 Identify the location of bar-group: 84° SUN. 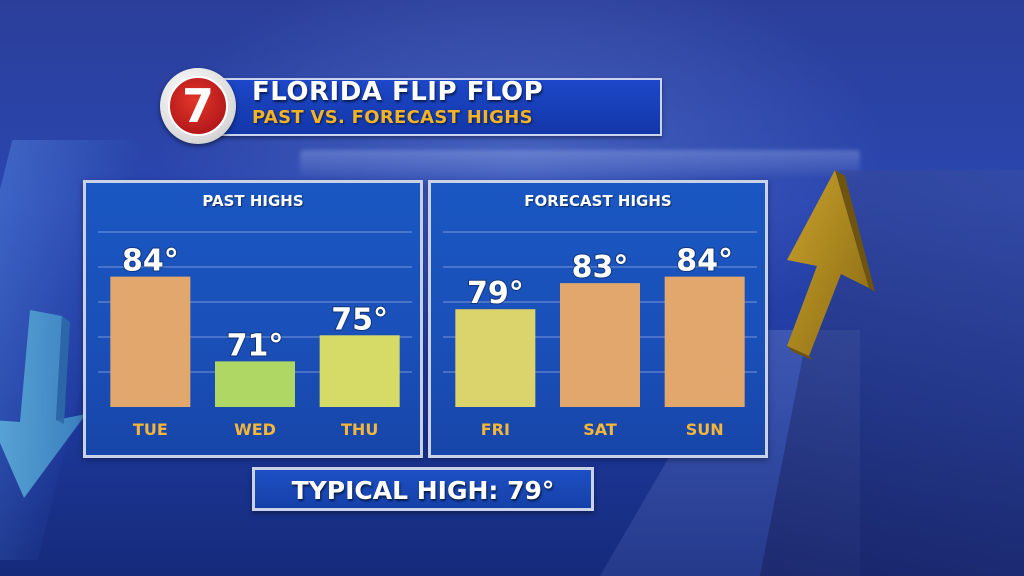
(704, 341).